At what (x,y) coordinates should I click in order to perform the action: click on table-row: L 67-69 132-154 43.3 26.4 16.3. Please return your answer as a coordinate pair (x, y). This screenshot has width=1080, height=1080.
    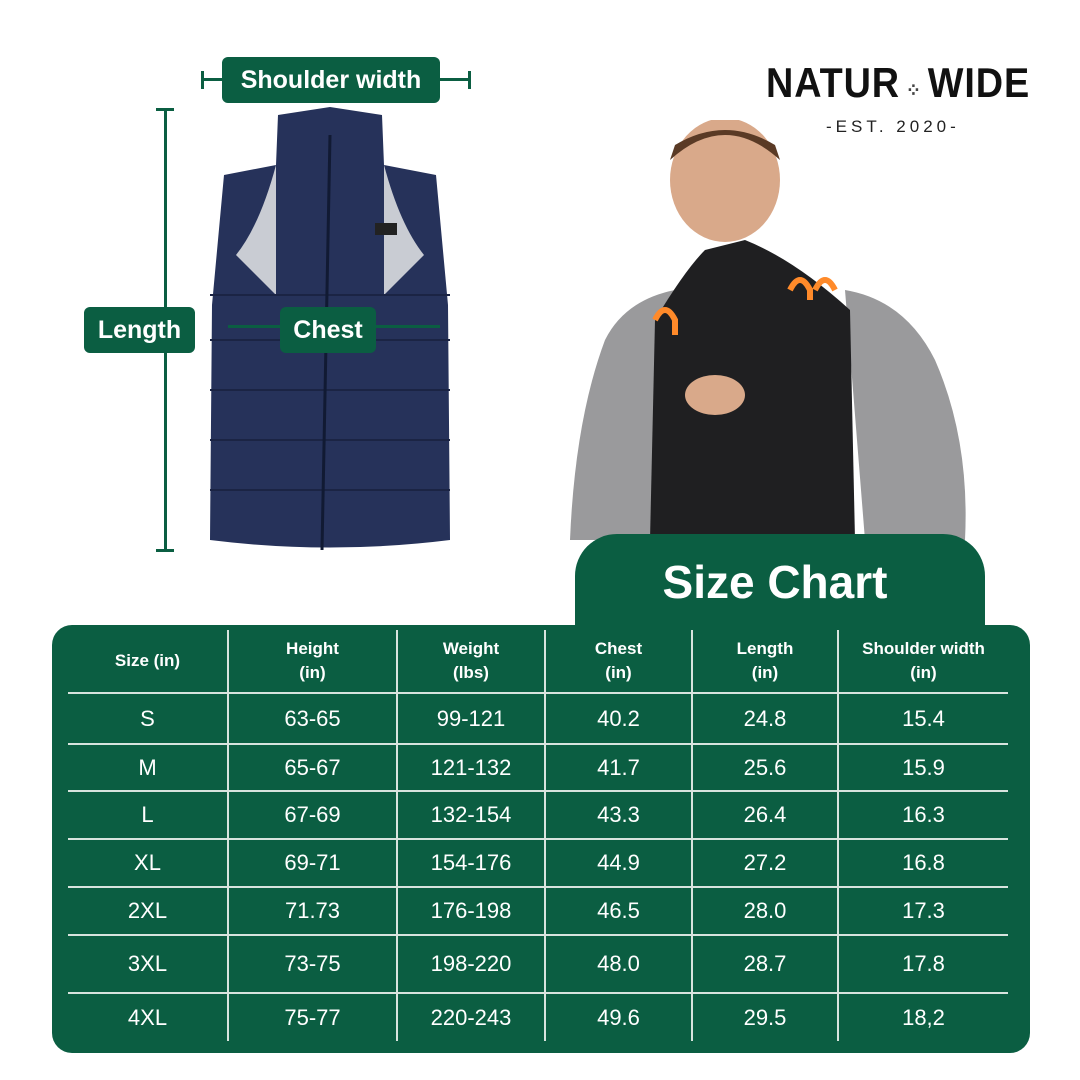
    Looking at the image, I should click on (538, 814).